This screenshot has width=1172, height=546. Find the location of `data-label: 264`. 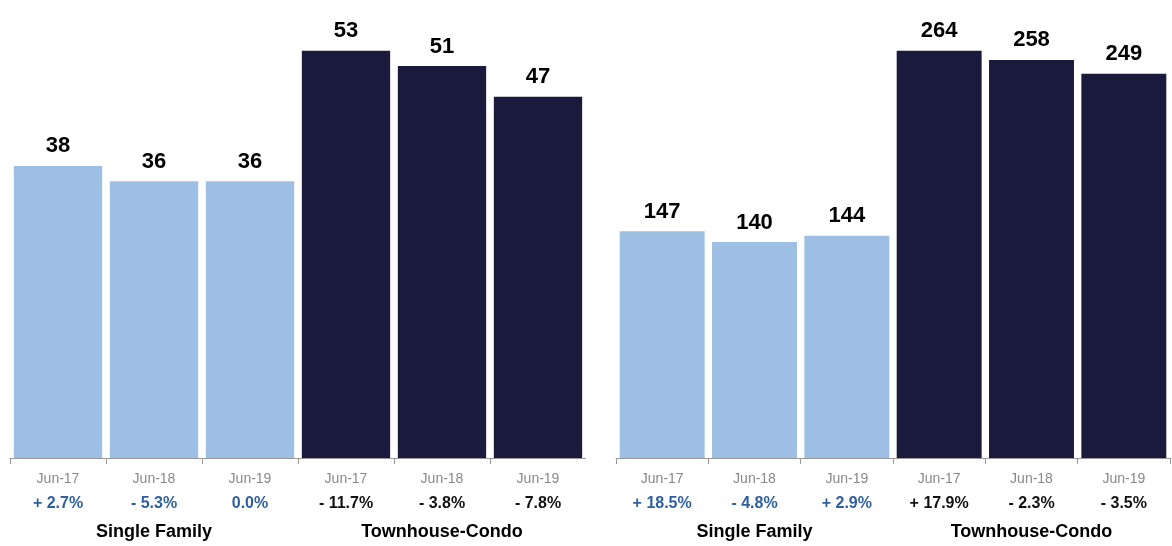

data-label: 264 is located at coordinates (939, 30).